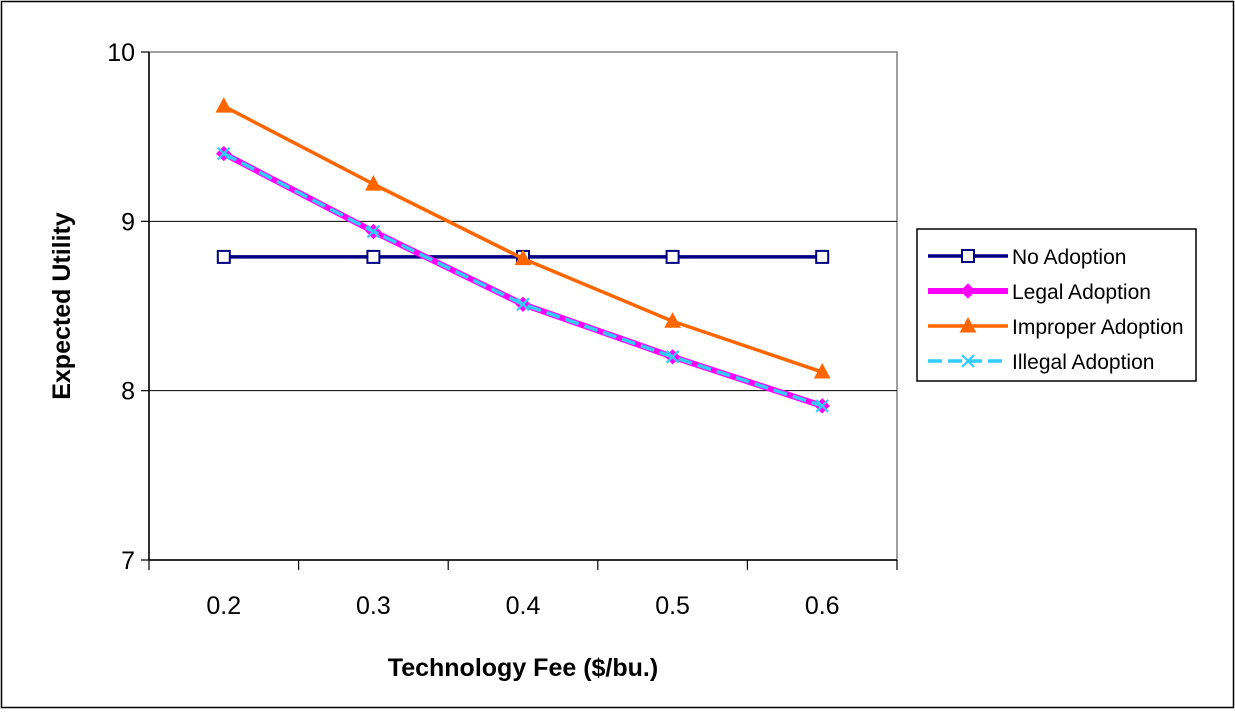 The image size is (1235, 714). I want to click on y-tick-label: 8, so click(128, 392).